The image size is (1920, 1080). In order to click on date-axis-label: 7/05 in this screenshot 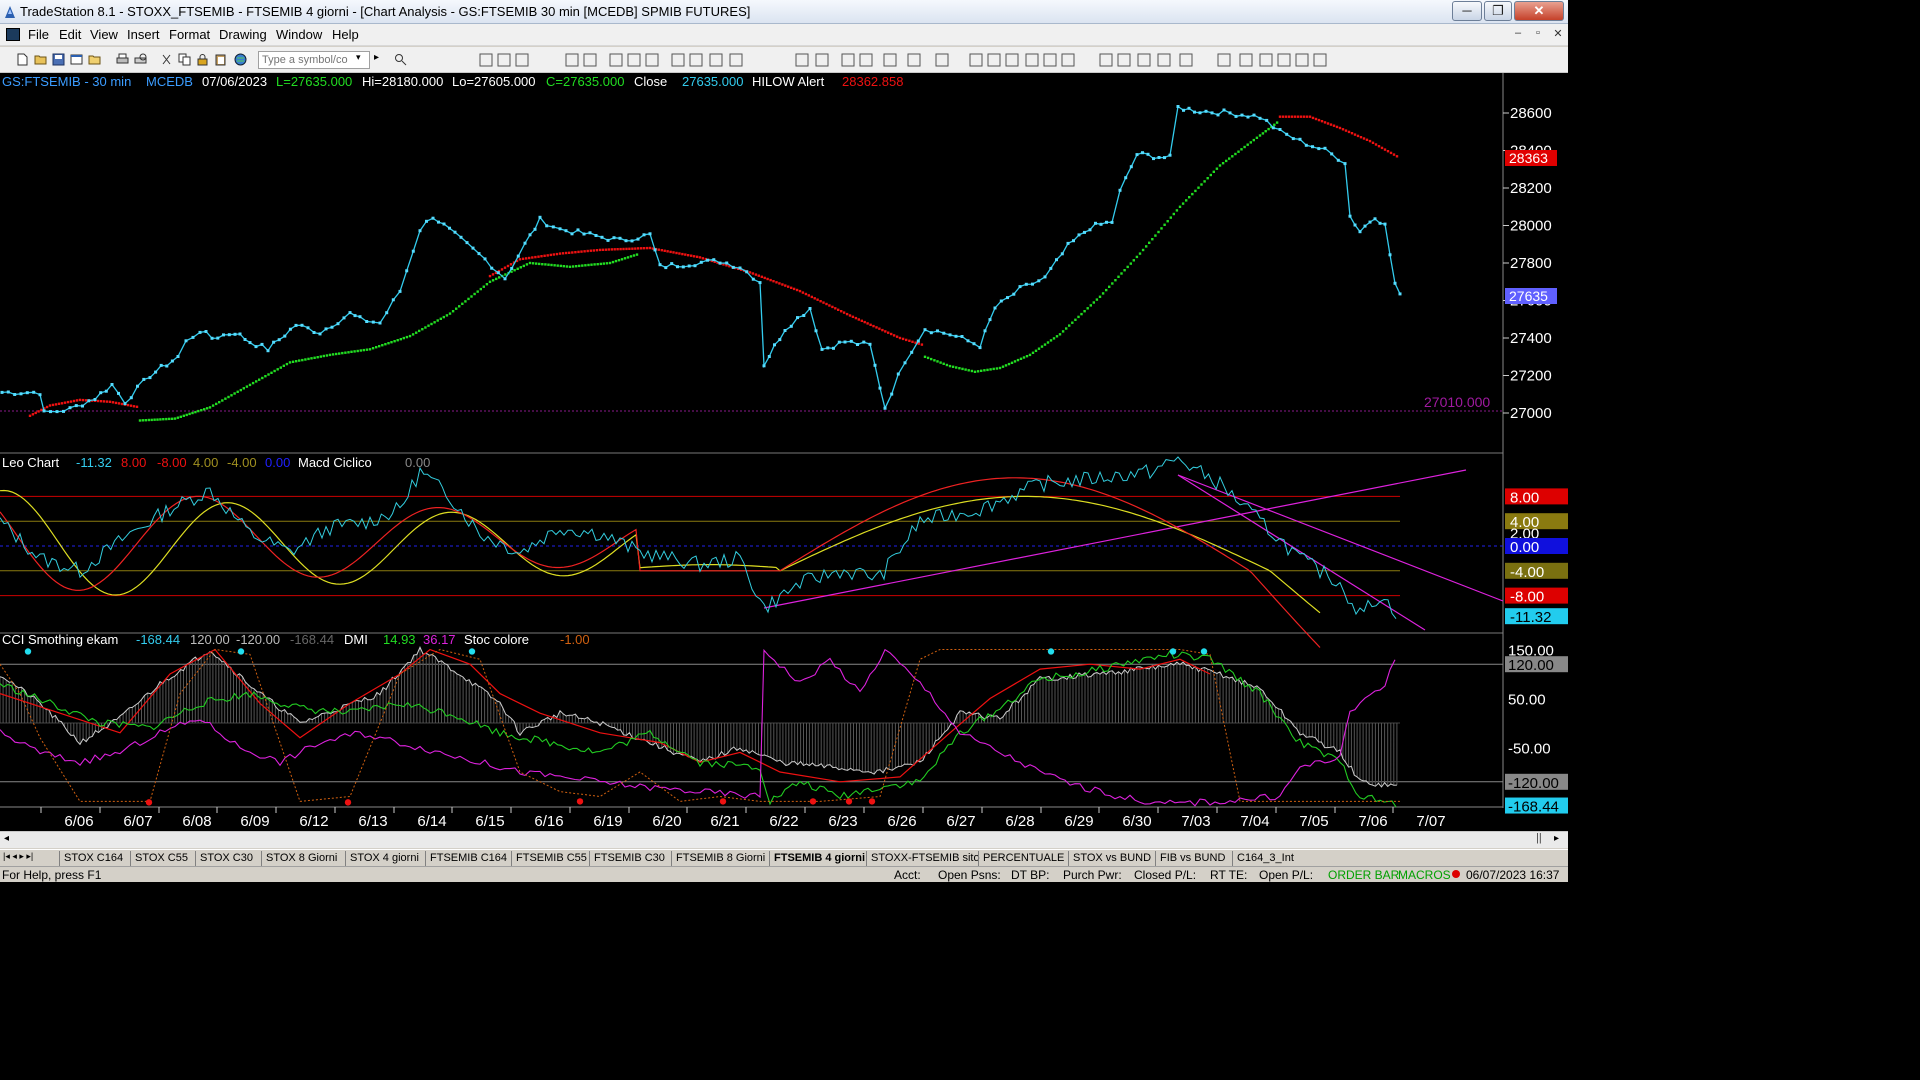, I will do `click(1313, 821)`.